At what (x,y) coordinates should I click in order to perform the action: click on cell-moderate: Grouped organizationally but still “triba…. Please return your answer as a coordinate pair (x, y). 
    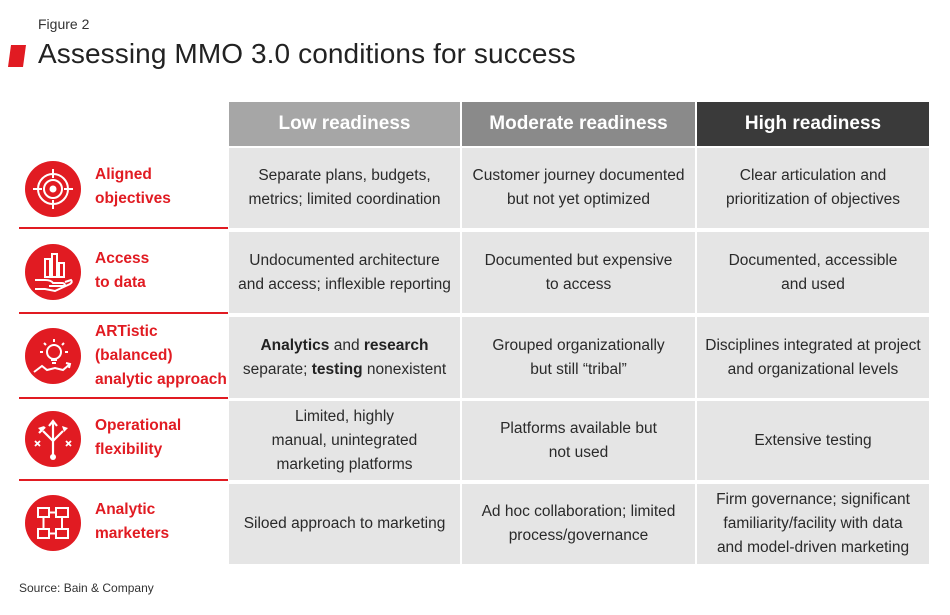
    Looking at the image, I should click on (578, 357).